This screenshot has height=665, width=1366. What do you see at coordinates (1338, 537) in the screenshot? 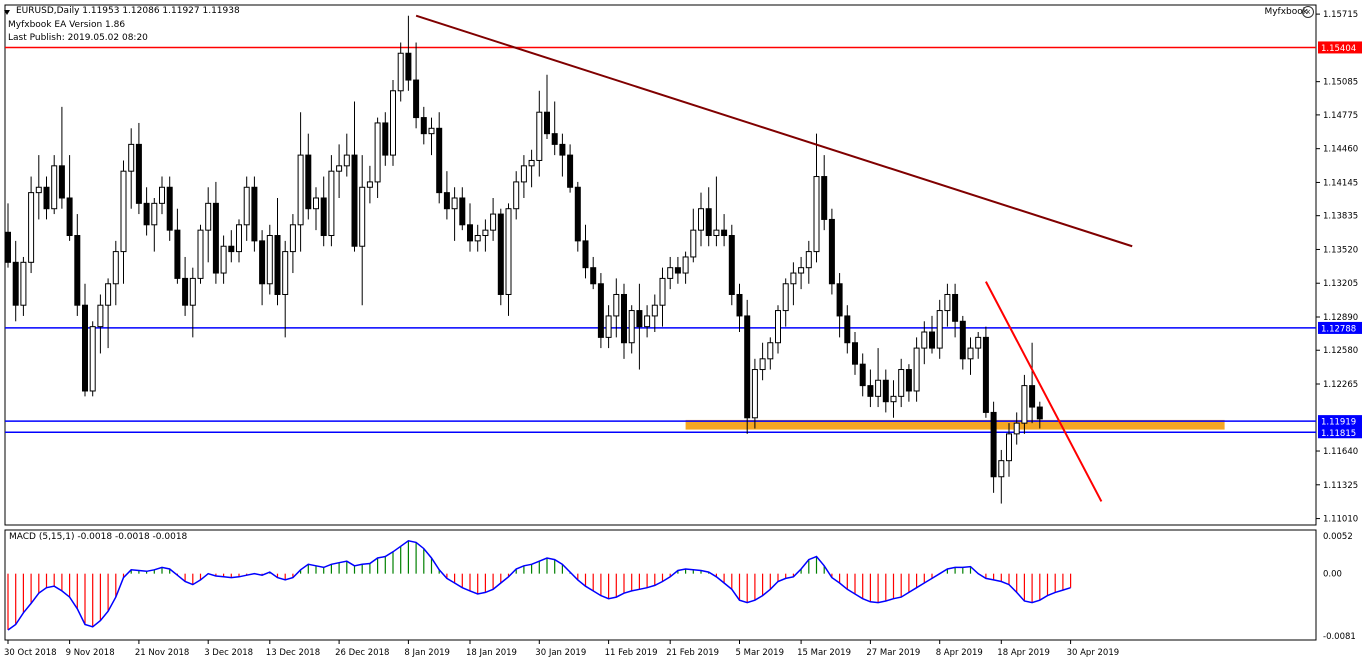
I see `macd-tick-label: 0.0052` at bounding box center [1338, 537].